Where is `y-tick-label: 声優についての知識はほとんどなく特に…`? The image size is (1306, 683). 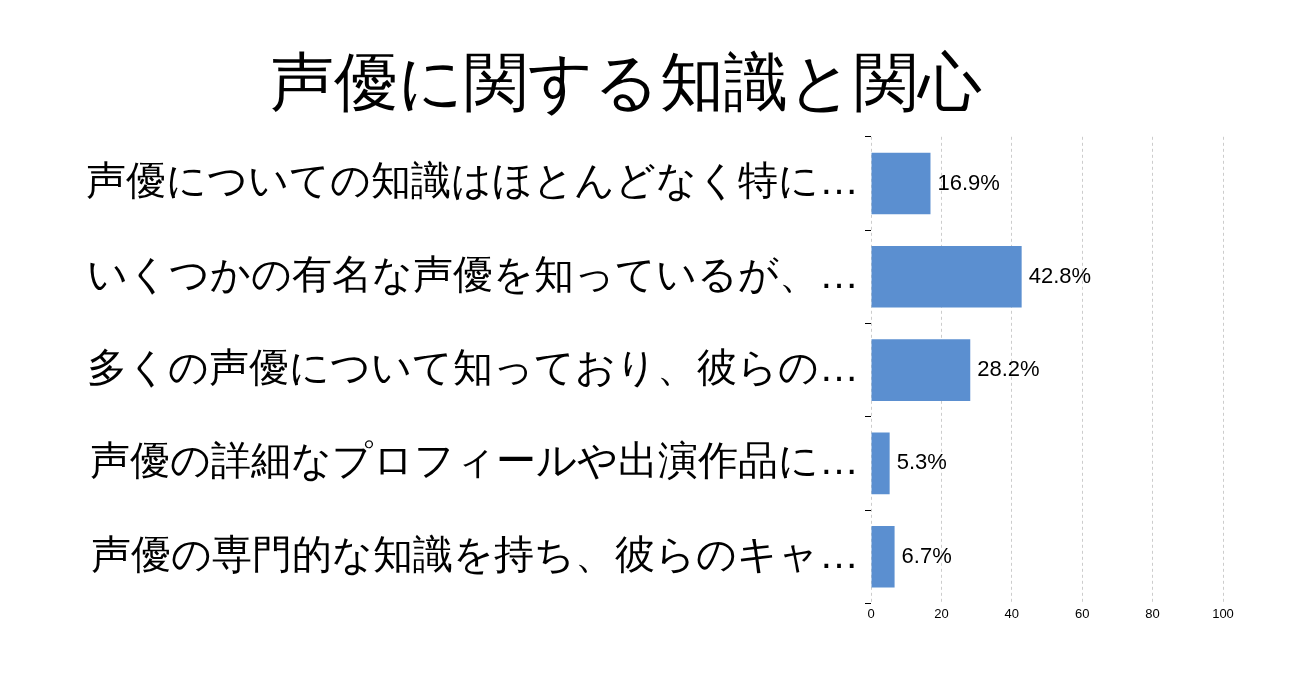 y-tick-label: 声優についての知識はほとんどなく特に… is located at coordinates (472, 180).